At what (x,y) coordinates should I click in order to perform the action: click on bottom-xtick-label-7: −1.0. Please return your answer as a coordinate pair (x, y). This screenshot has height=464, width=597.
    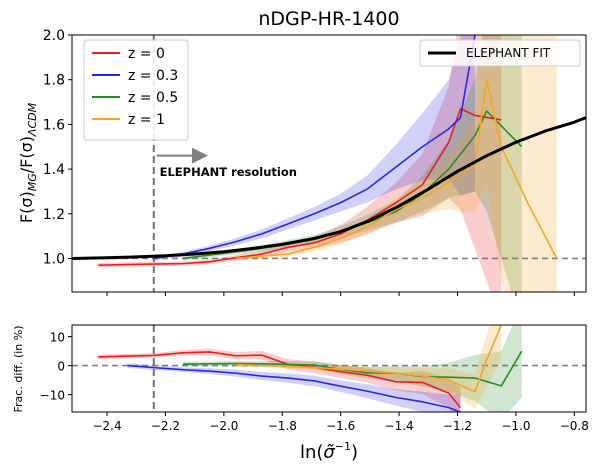
    Looking at the image, I should click on (515, 426).